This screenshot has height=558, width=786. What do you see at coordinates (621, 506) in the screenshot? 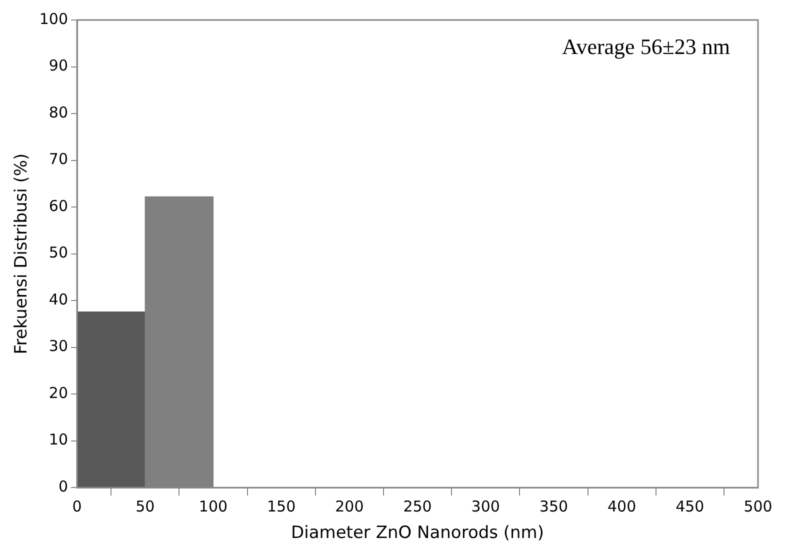
I see `x-tick-label: 400` at bounding box center [621, 506].